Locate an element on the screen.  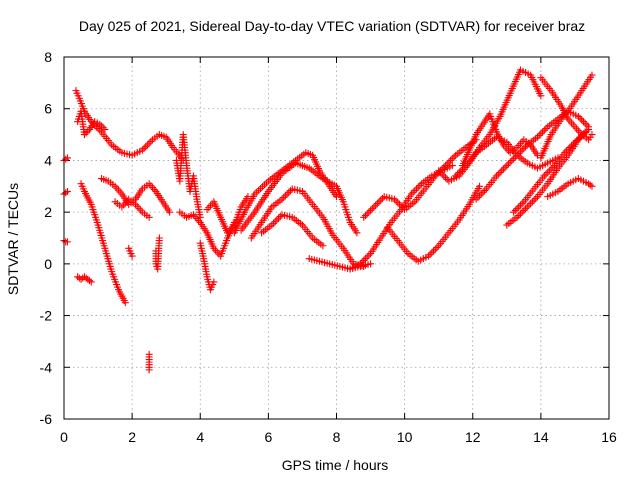
series-sat-n is located at coordinates (207, 234).